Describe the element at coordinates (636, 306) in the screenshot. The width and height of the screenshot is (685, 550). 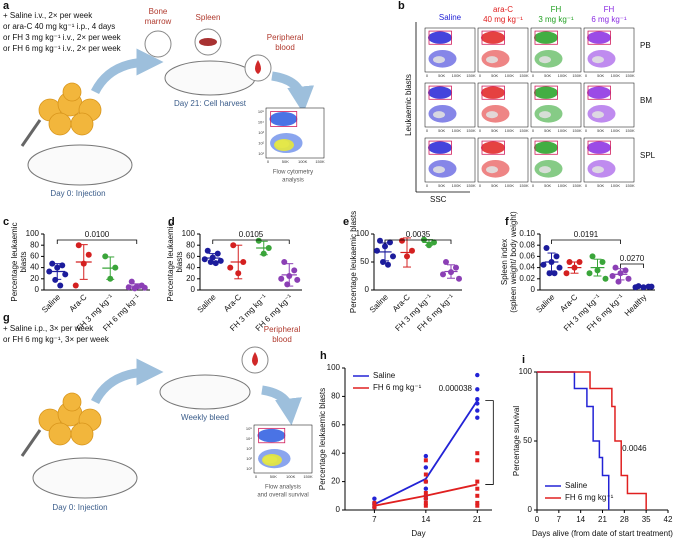
I see `x-tick-label: Healthy` at that location.